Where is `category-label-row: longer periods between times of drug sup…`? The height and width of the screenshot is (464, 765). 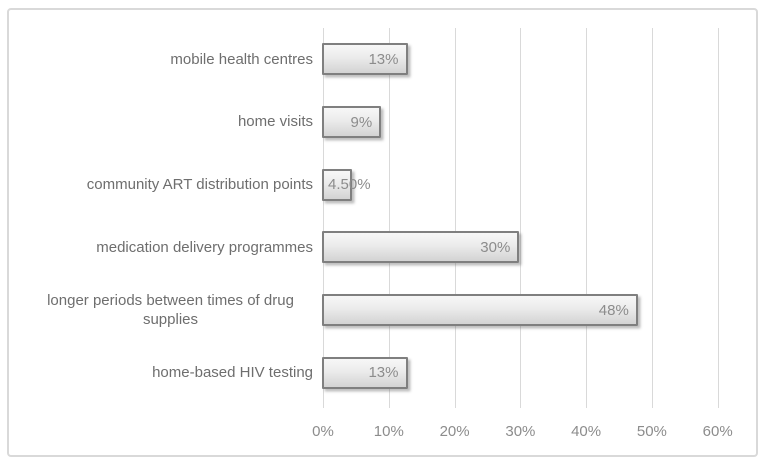 category-label-row: longer periods between times of drug sup… is located at coordinates (170, 310).